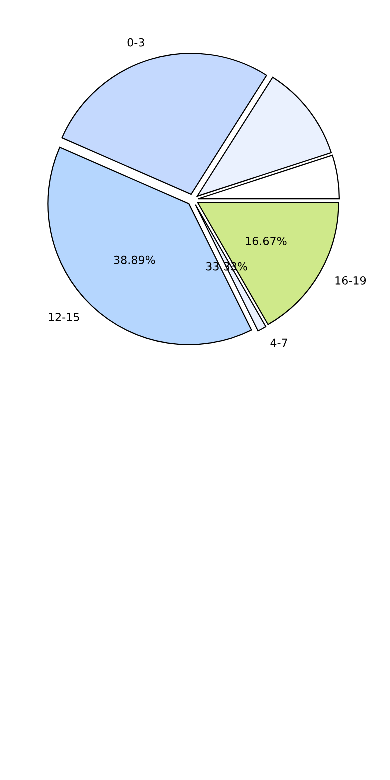 This screenshot has width=390, height=780. What do you see at coordinates (351, 280) in the screenshot?
I see `slice-label: 16-19` at bounding box center [351, 280].